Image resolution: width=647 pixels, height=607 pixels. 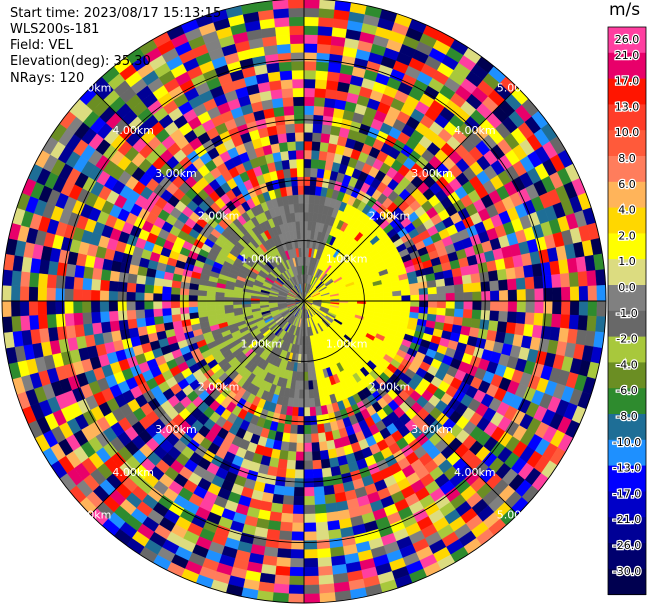 What do you see at coordinates (627, 81) in the screenshot?
I see `colorbar-tick-label: 17.0` at bounding box center [627, 81].